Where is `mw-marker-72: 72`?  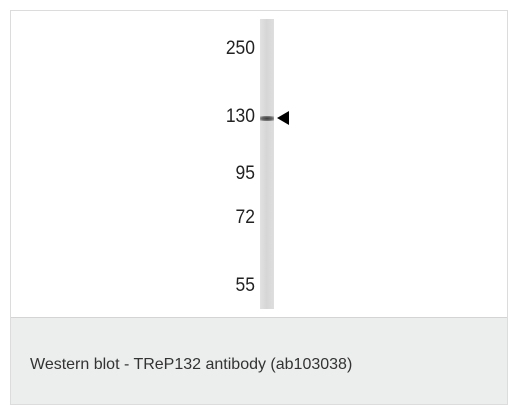 mw-marker-72: 72 is located at coordinates (245, 217).